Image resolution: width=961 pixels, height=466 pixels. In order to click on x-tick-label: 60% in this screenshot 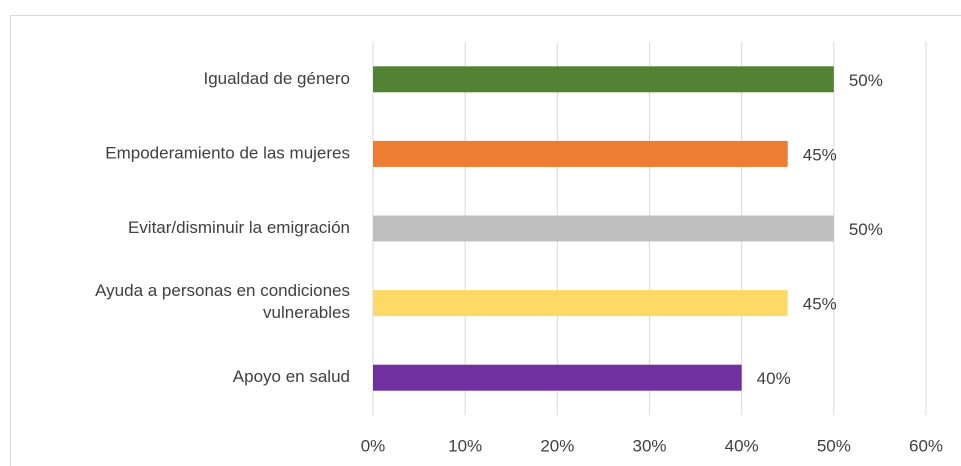, I will do `click(926, 445)`.